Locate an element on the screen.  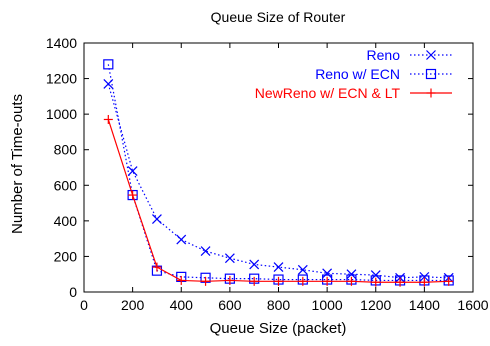
y-tick-label: 600 is located at coordinates (66, 185).